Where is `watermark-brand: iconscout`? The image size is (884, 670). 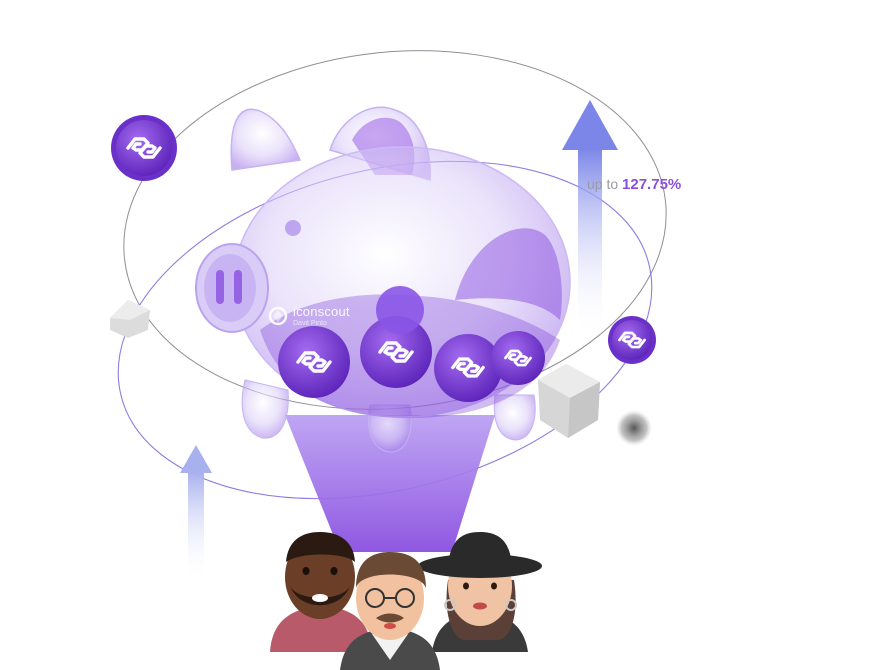 watermark-brand: iconscout is located at coordinates (321, 311).